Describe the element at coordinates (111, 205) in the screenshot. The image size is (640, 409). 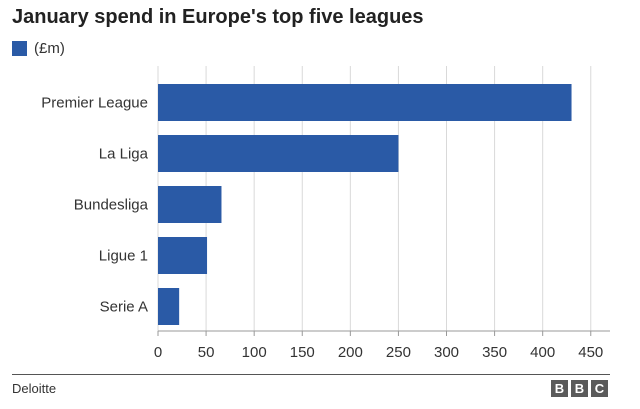
I see `category-label: Bundesliga` at that location.